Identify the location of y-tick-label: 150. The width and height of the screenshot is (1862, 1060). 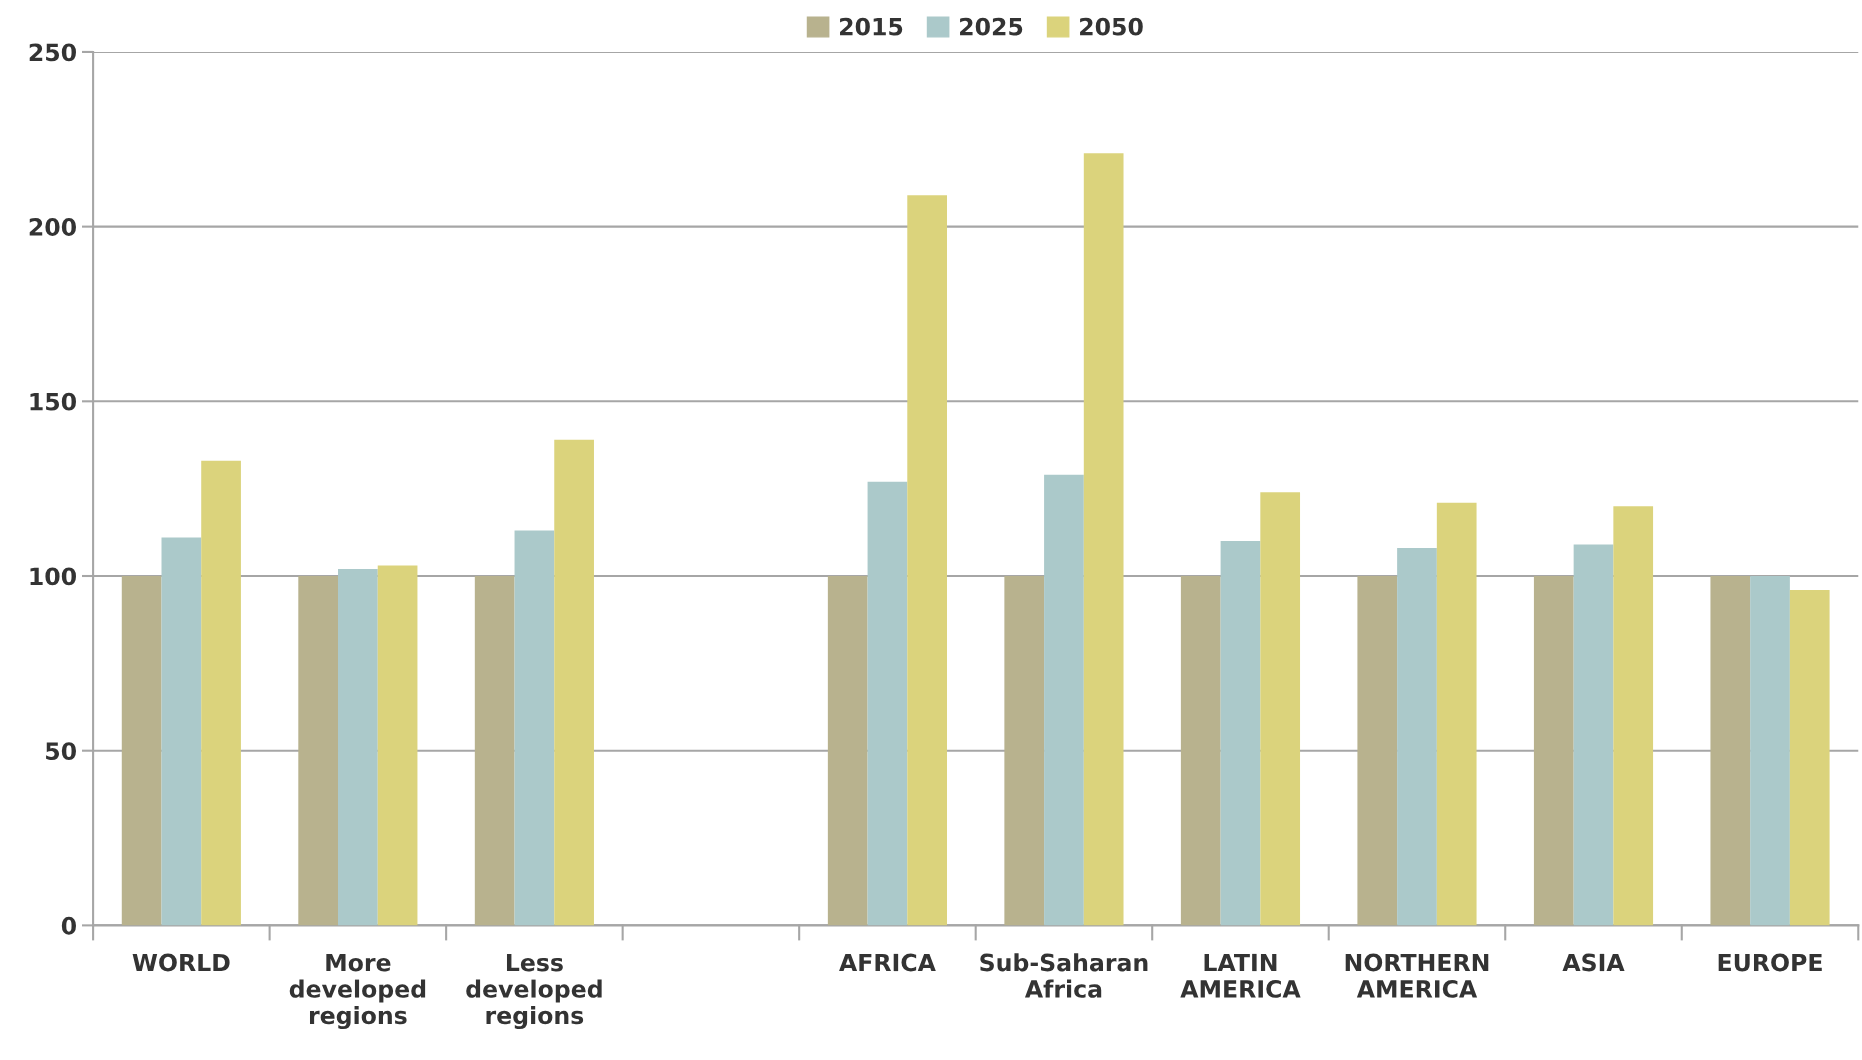
(53, 401).